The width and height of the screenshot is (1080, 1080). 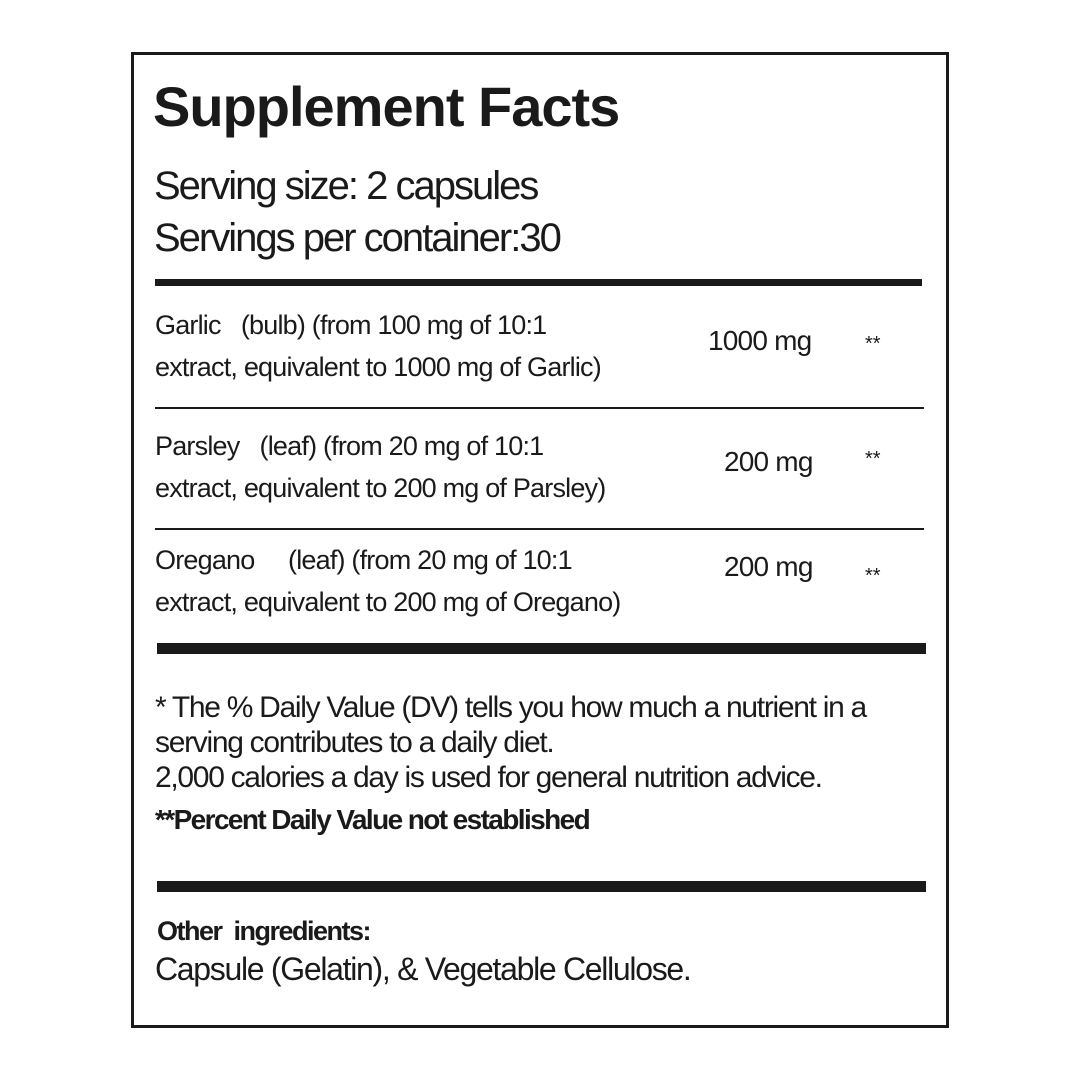 What do you see at coordinates (346, 186) in the screenshot?
I see `serving-size: Serving size: 2 capsules` at bounding box center [346, 186].